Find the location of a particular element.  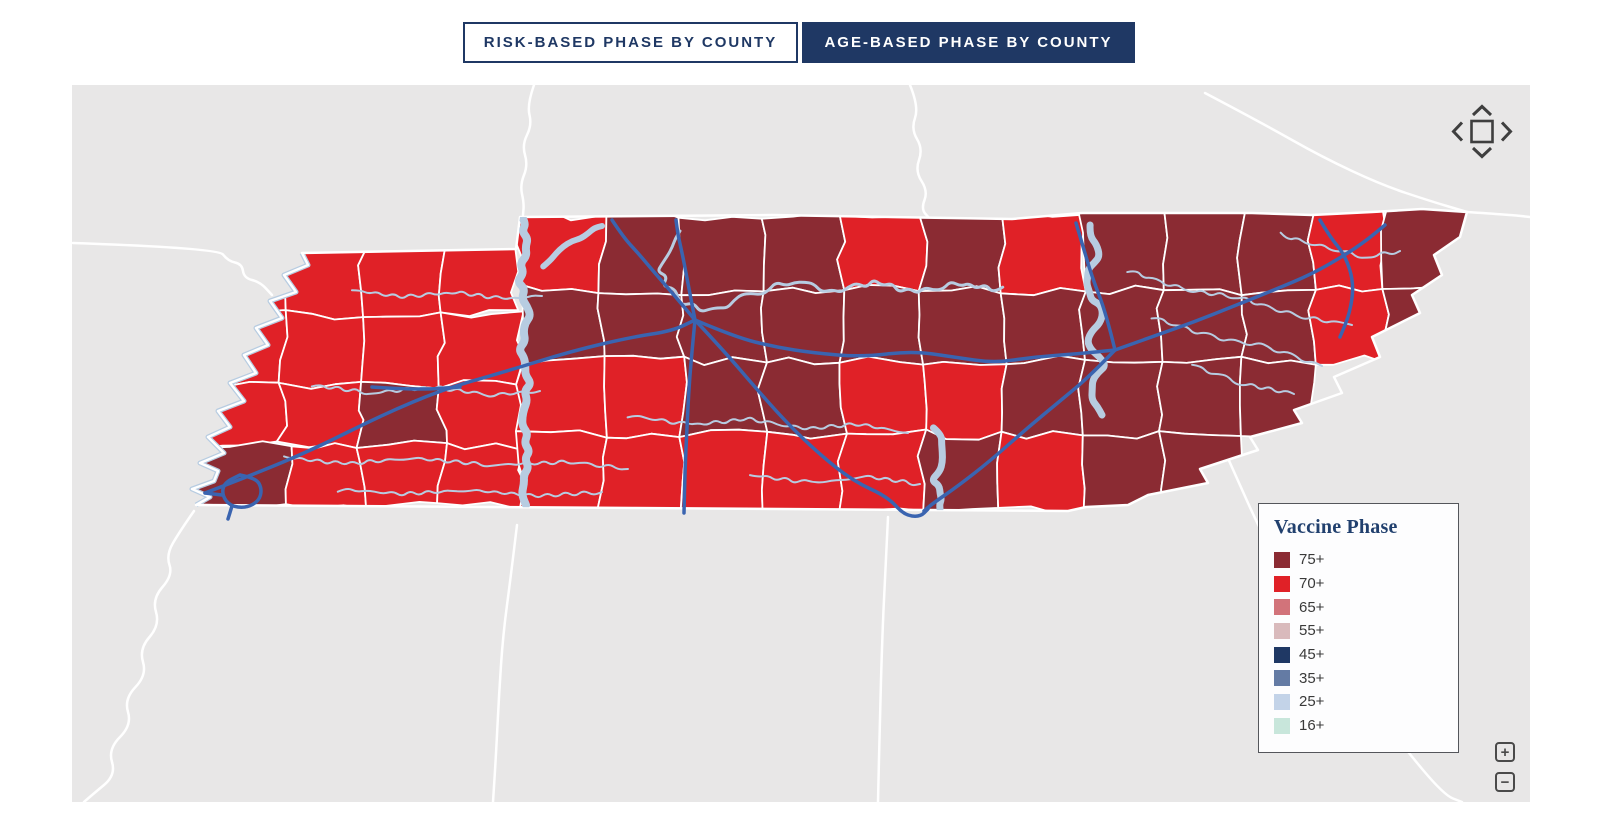

legend-label: 16+ is located at coordinates (1312, 726).